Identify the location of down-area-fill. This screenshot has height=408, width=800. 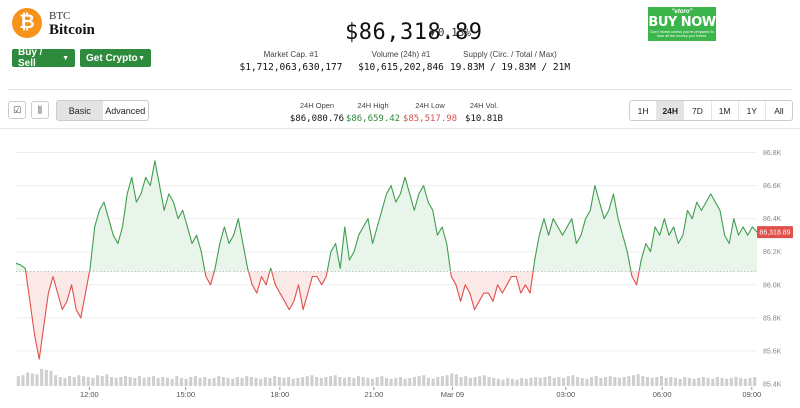
(492, 290).